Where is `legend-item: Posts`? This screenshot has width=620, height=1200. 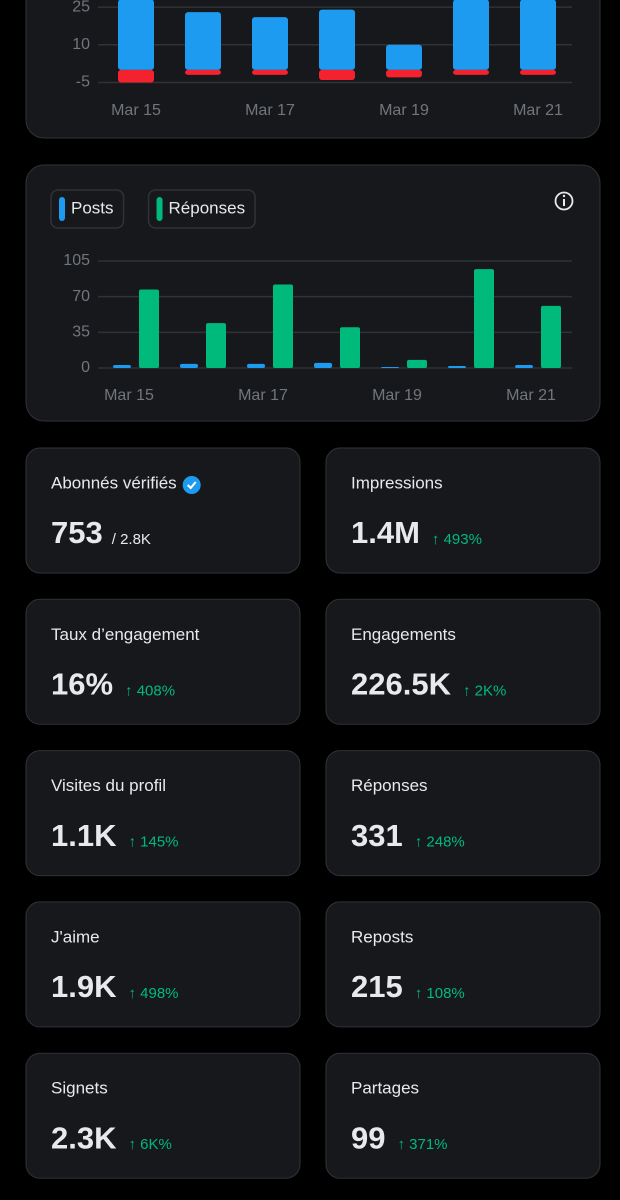 legend-item: Posts is located at coordinates (87, 209).